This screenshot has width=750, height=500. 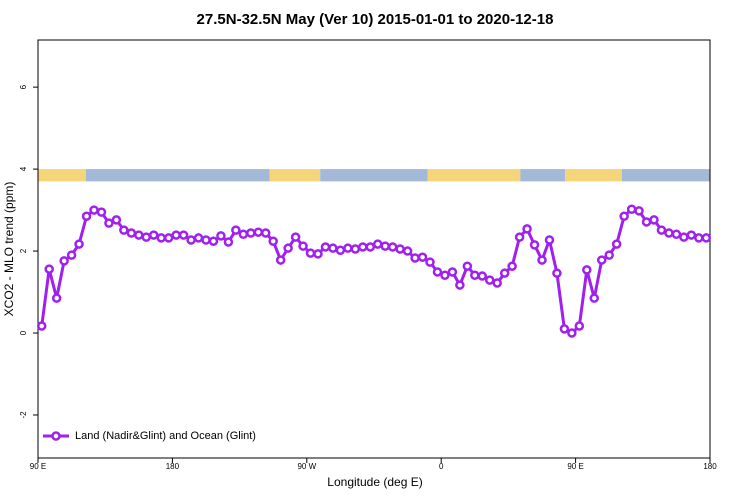 What do you see at coordinates (23, 168) in the screenshot?
I see `y-tick-label: 4` at bounding box center [23, 168].